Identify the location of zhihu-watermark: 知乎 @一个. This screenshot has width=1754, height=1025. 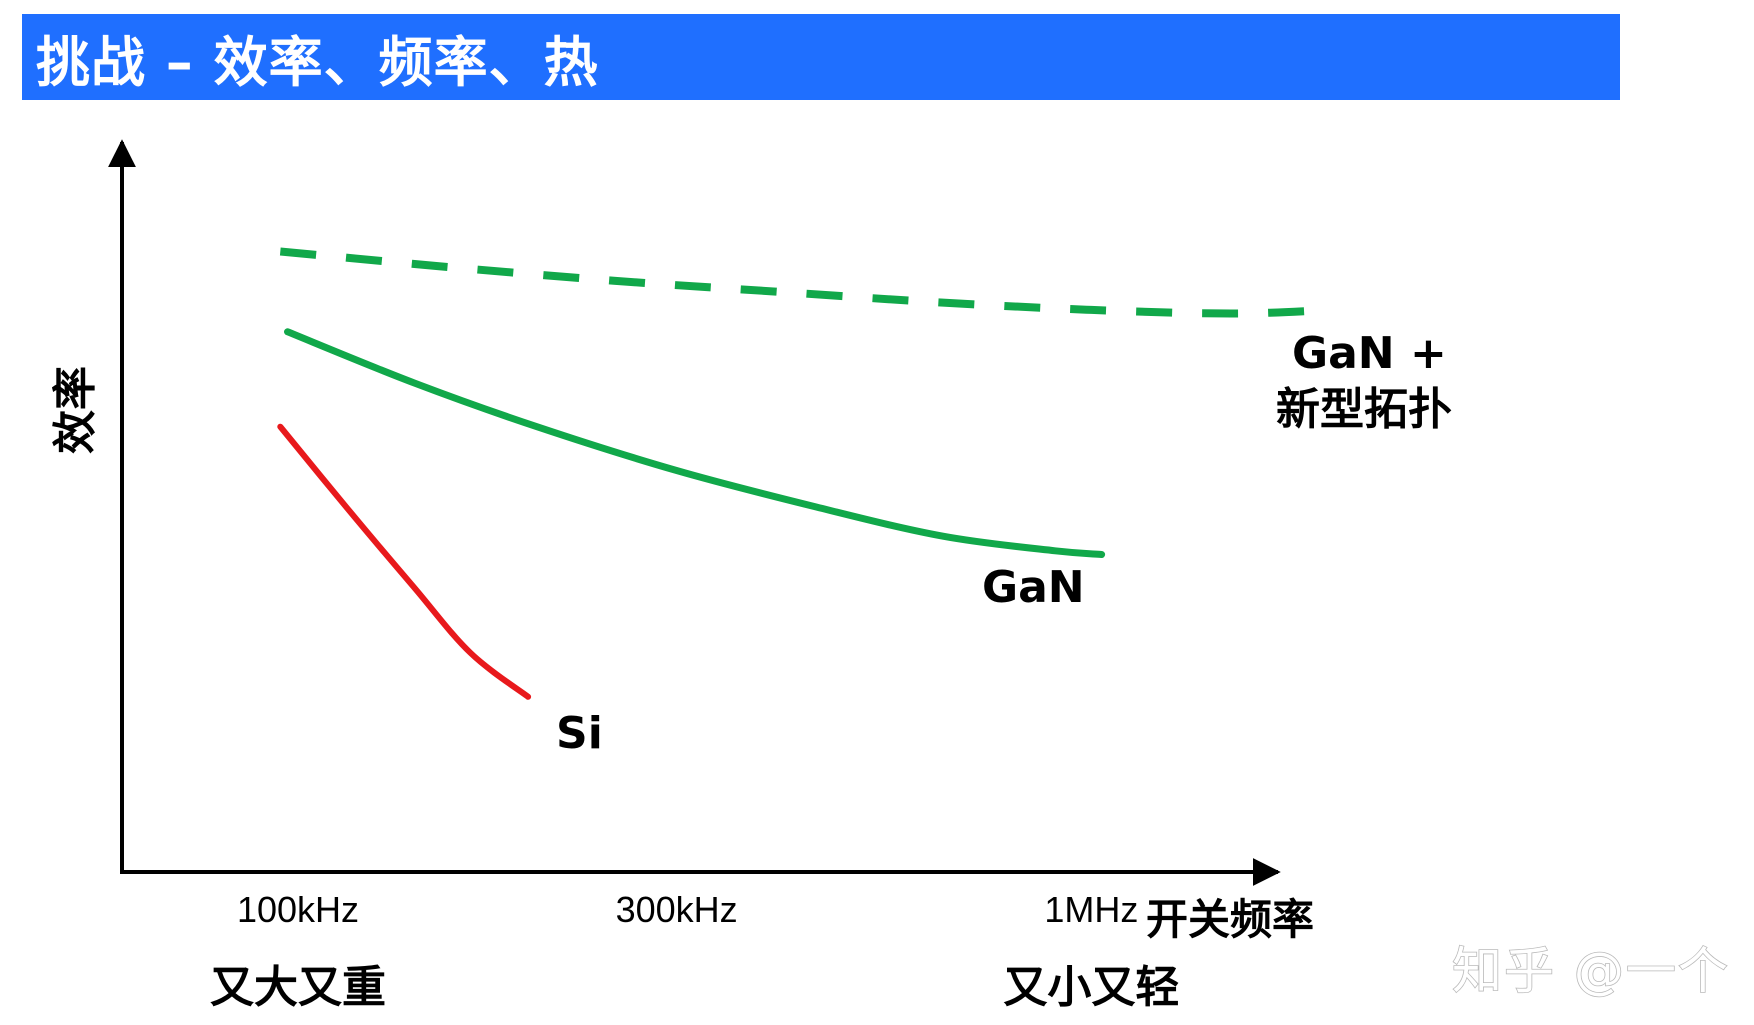
(1591, 971).